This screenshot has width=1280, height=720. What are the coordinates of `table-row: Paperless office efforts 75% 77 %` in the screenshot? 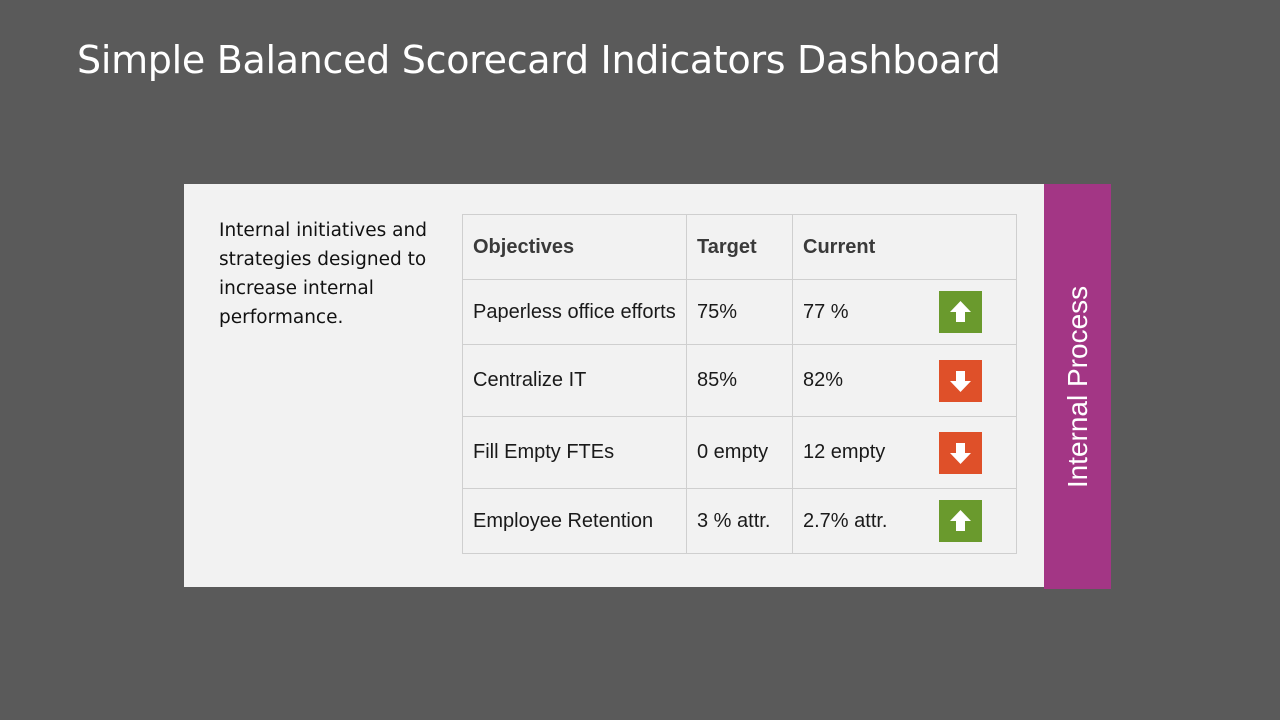 It's located at (739, 312).